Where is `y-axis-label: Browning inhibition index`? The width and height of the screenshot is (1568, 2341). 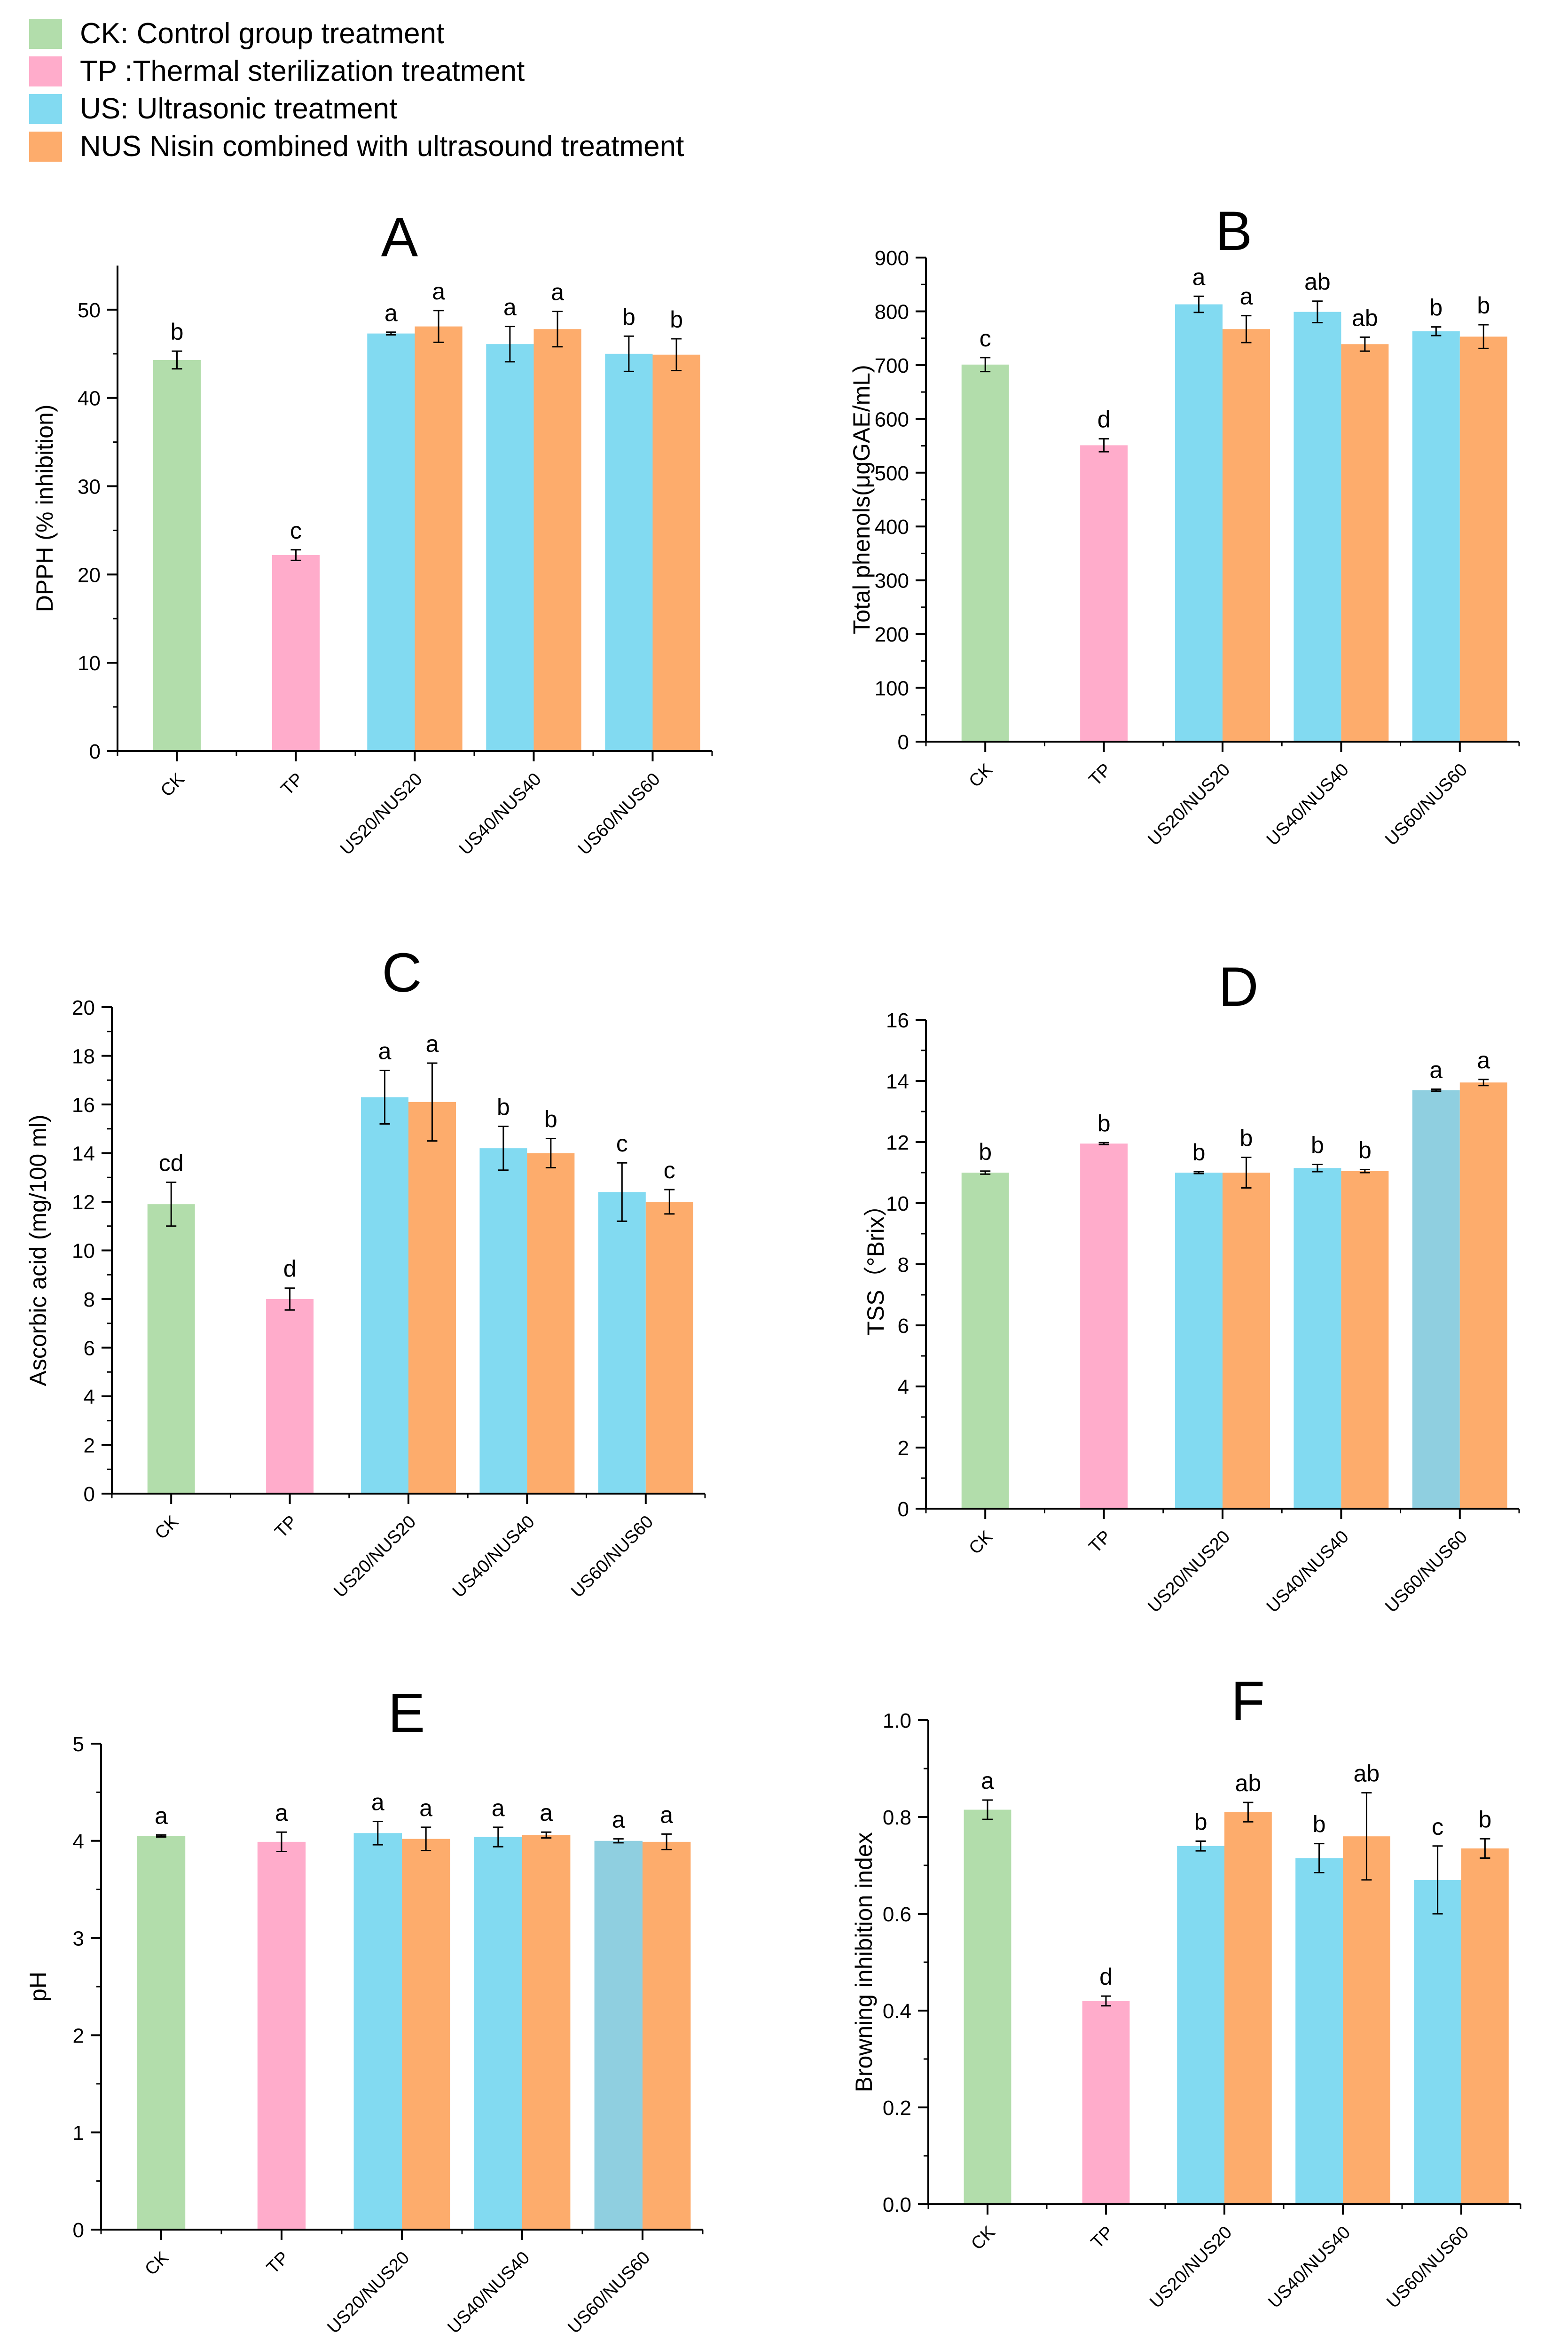 y-axis-label: Browning inhibition index is located at coordinates (864, 1962).